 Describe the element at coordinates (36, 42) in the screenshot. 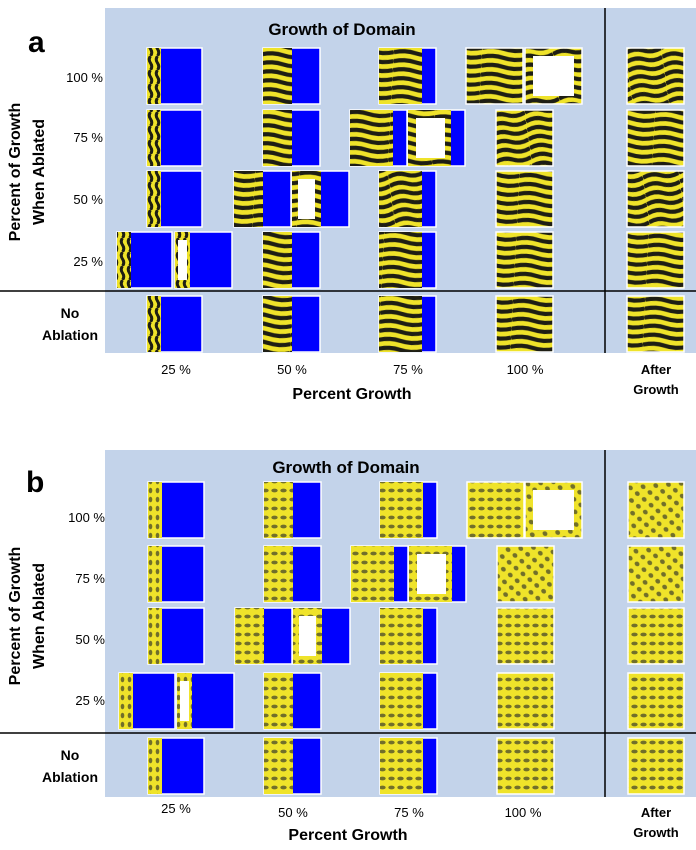

I see `panel-a-letter: a` at that location.